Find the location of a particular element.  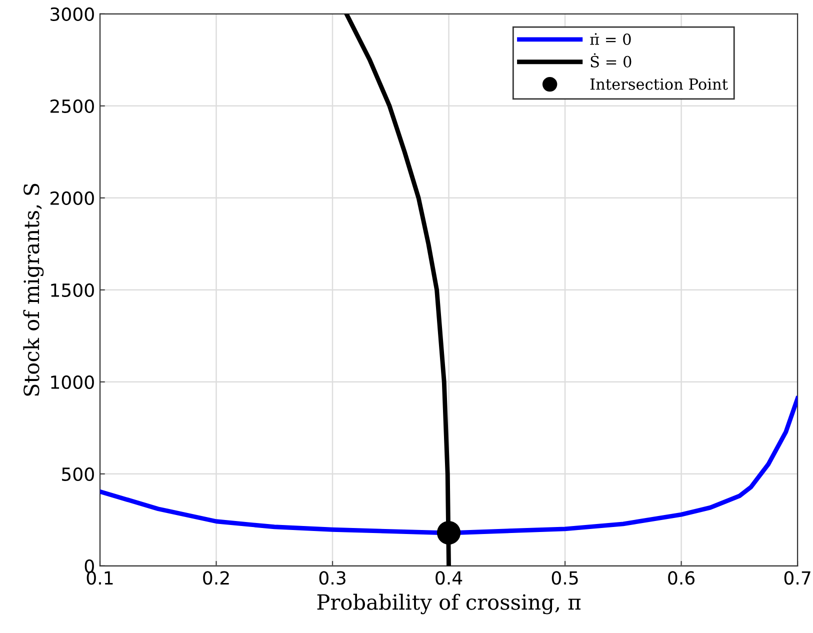

x-tick-label: 0.4 is located at coordinates (449, 578).